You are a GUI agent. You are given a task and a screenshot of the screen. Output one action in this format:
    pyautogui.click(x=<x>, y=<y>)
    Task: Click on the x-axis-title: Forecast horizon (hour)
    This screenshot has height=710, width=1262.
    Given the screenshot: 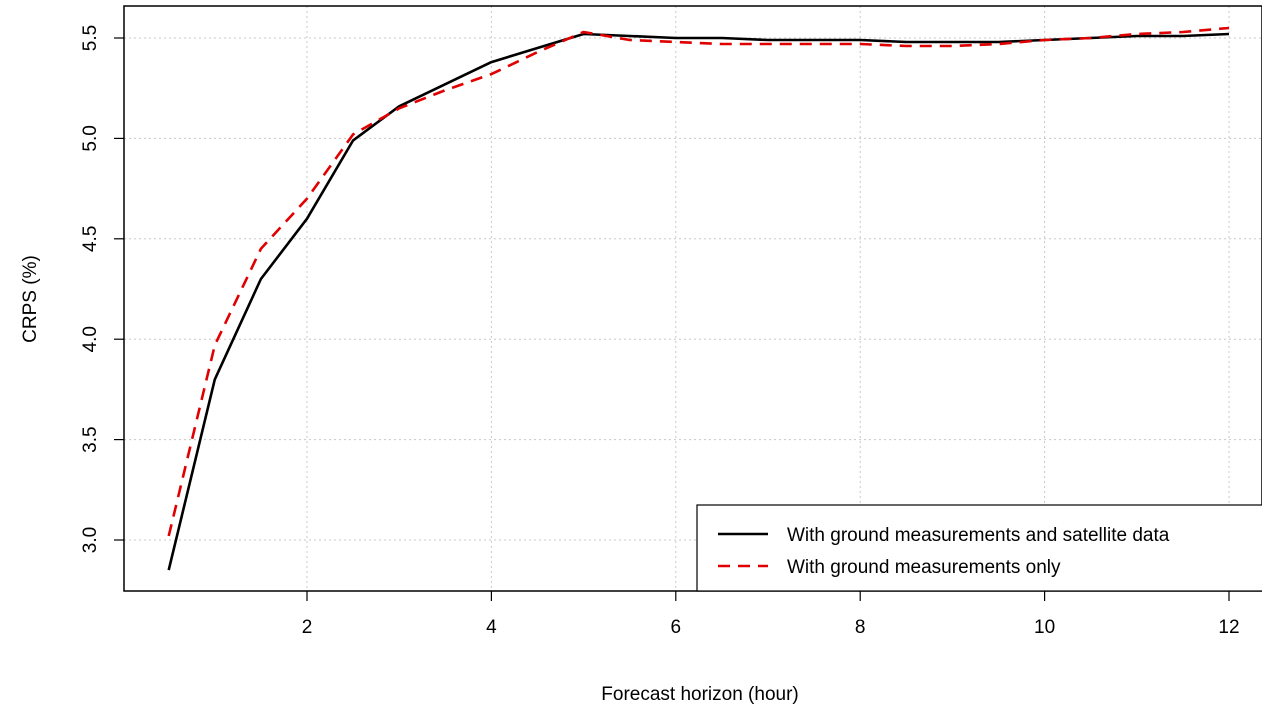 What is the action you would take?
    pyautogui.click(x=699, y=694)
    